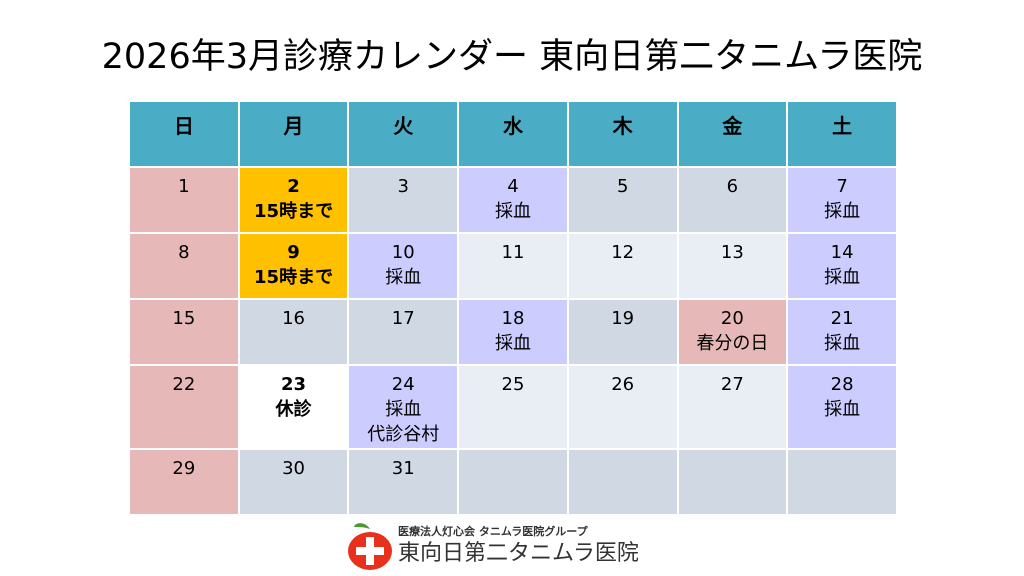 The height and width of the screenshot is (576, 1024). I want to click on week-row: 29 30 31, so click(513, 481).